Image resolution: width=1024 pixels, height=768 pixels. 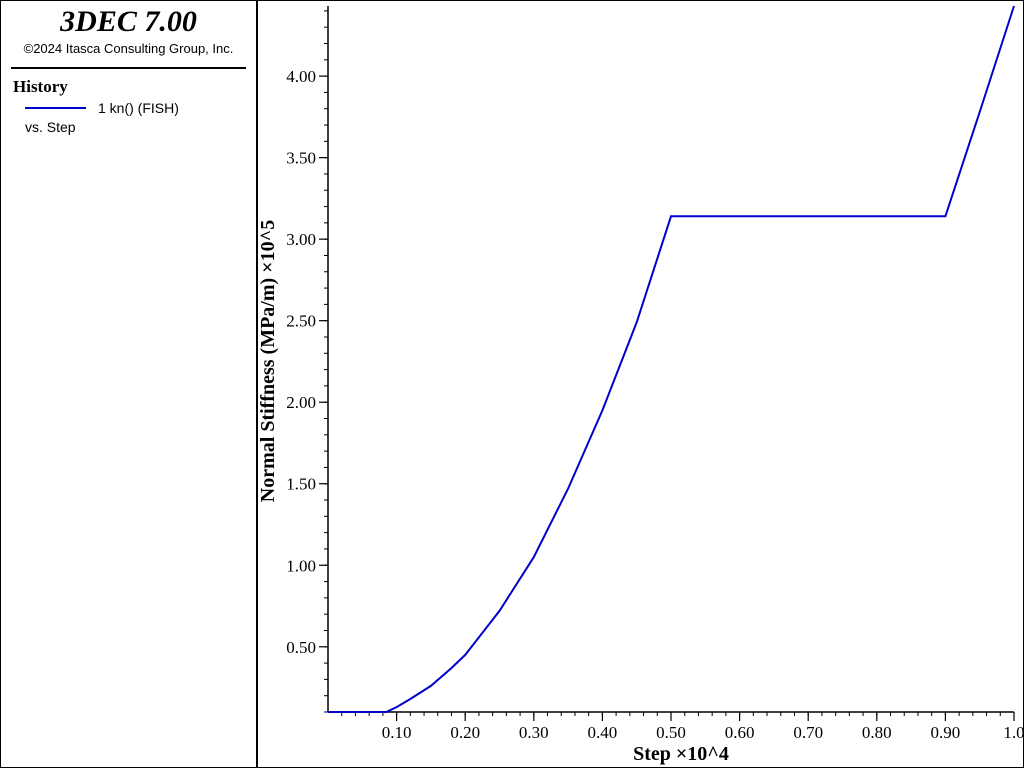 I want to click on x-tick-label: 1.0, so click(x=1013, y=732).